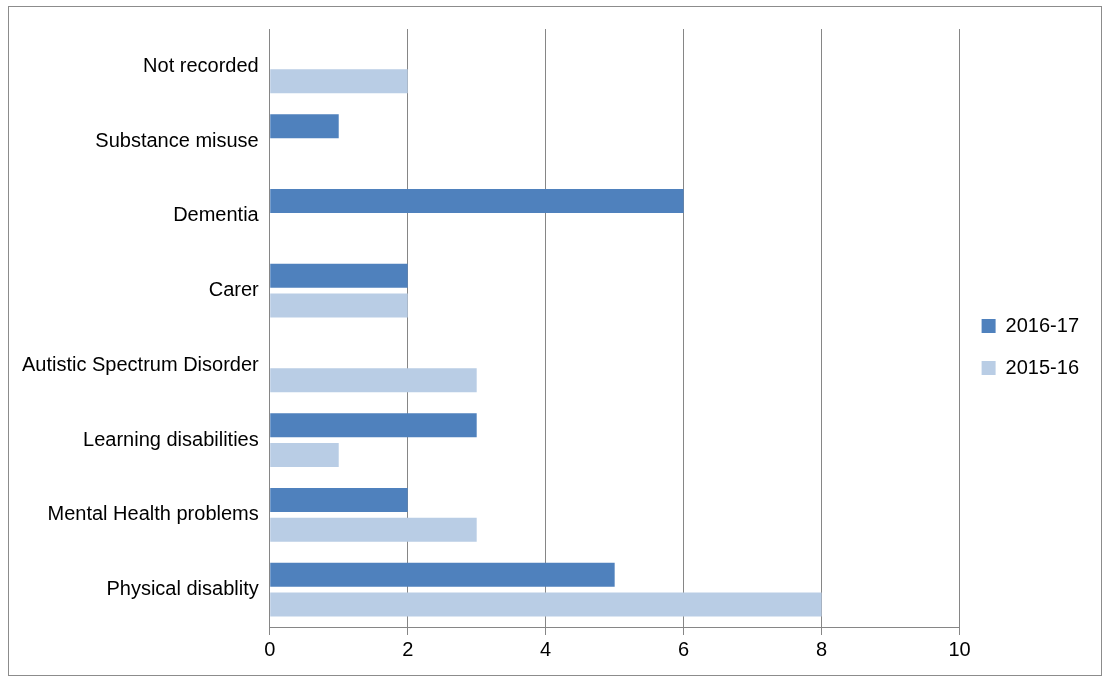 Image resolution: width=1106 pixels, height=680 pixels. Describe the element at coordinates (1042, 366) in the screenshot. I see `legend-label: 2015-16` at that location.